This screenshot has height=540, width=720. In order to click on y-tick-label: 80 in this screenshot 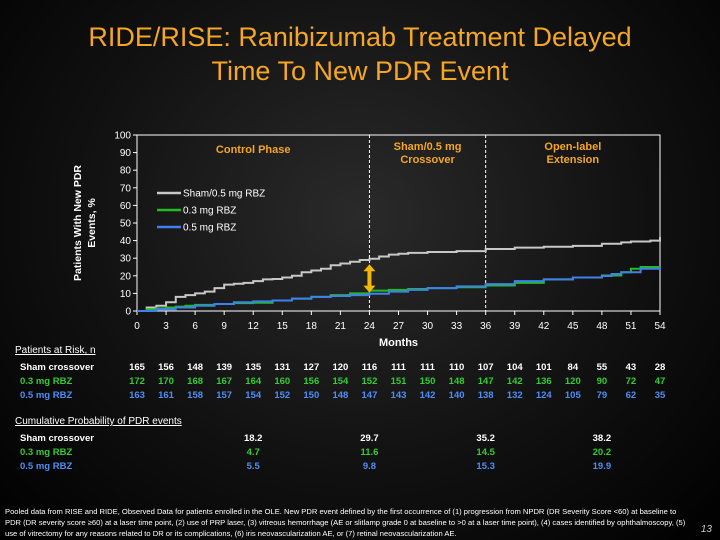, I will do `click(126, 171)`.